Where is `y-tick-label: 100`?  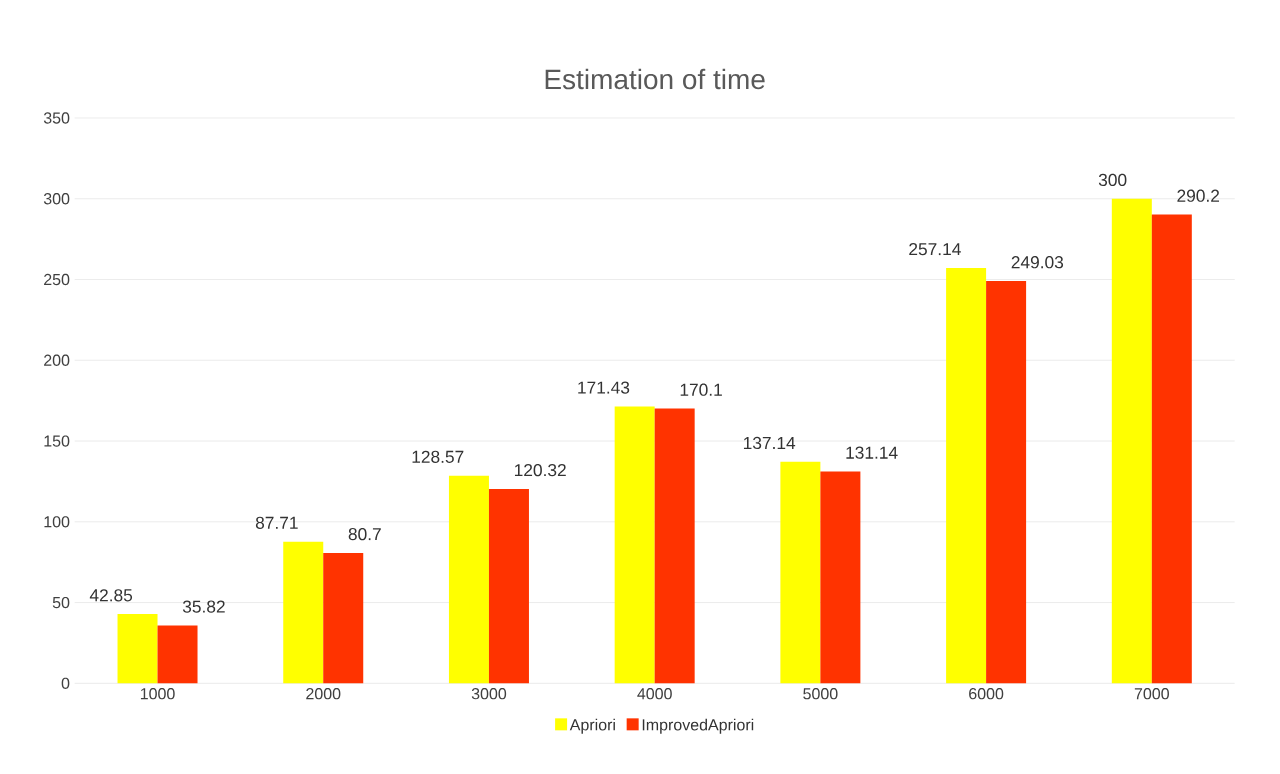 y-tick-label: 100 is located at coordinates (57, 522).